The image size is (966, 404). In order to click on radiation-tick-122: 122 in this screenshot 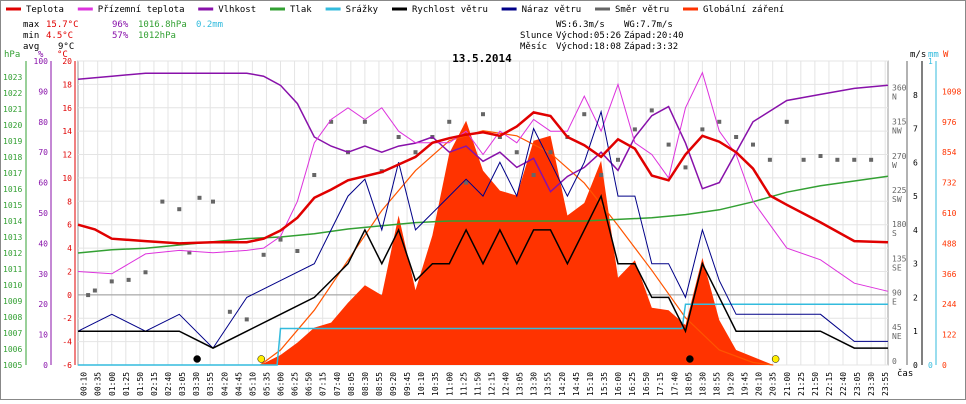, I will do `click(949, 335)`.